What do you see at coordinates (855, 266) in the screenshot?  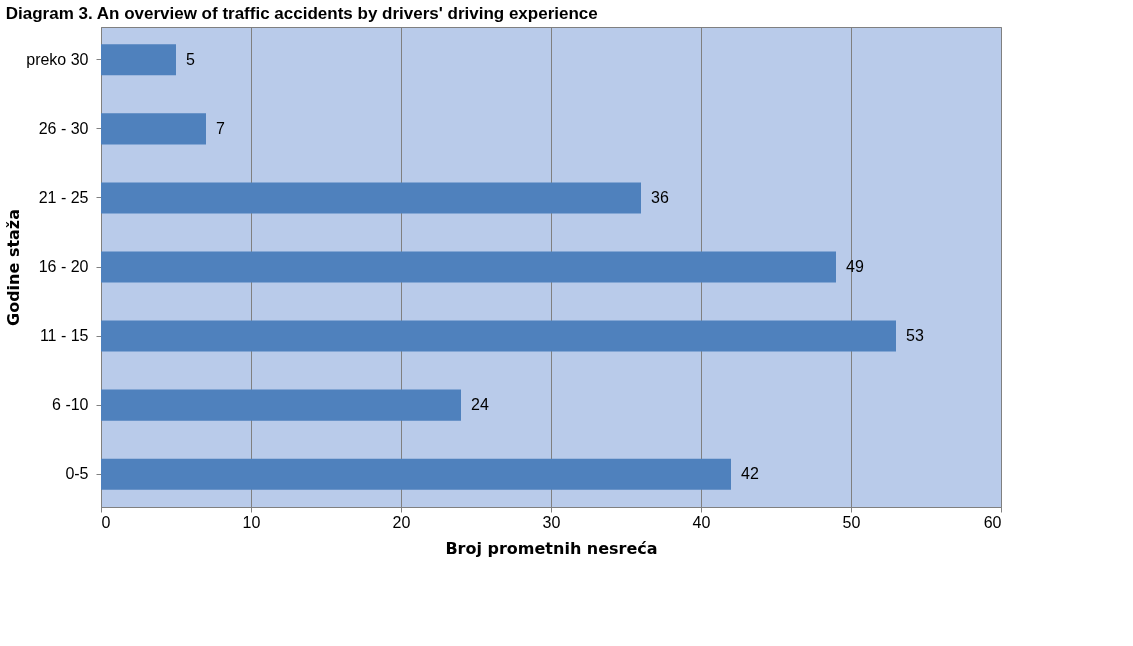 I see `data-label: 49` at bounding box center [855, 266].